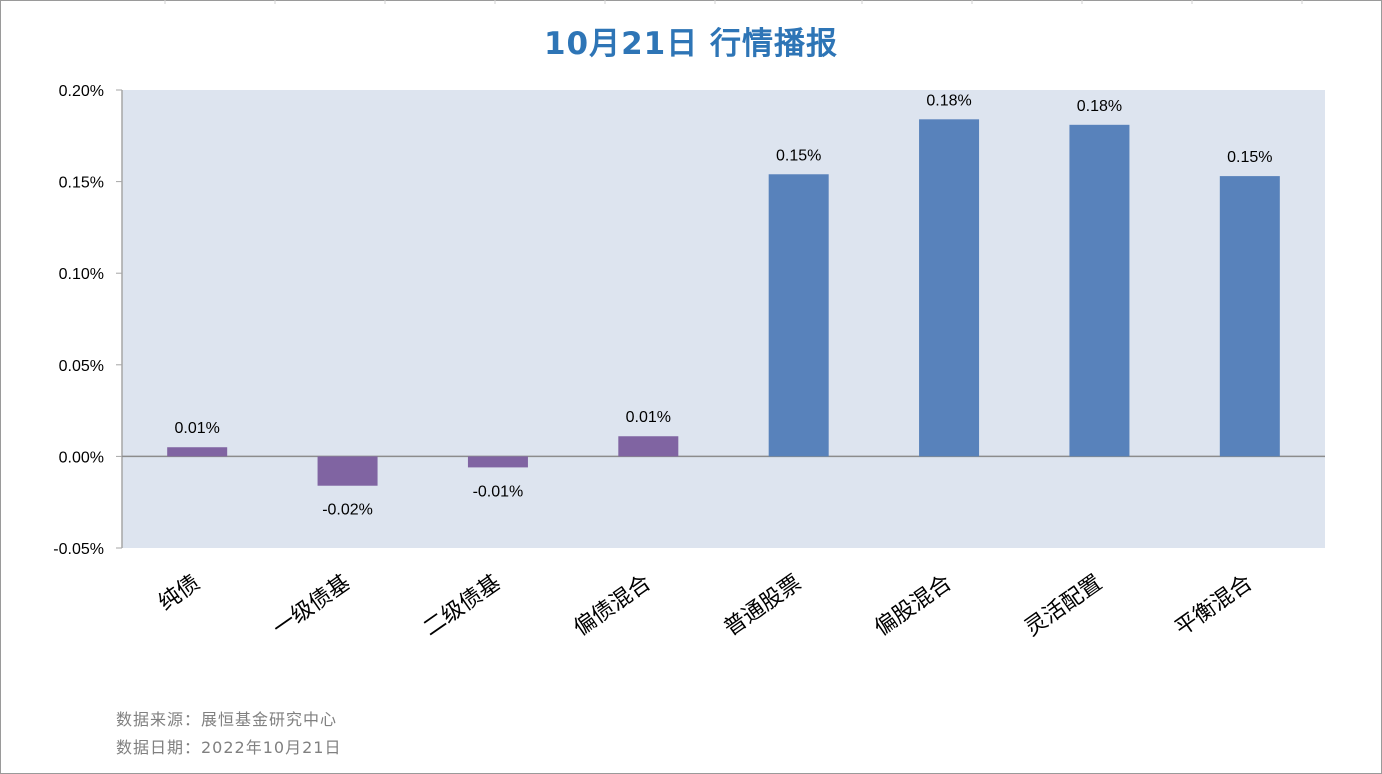  What do you see at coordinates (347, 510) in the screenshot?
I see `data-label: -0.02%` at bounding box center [347, 510].